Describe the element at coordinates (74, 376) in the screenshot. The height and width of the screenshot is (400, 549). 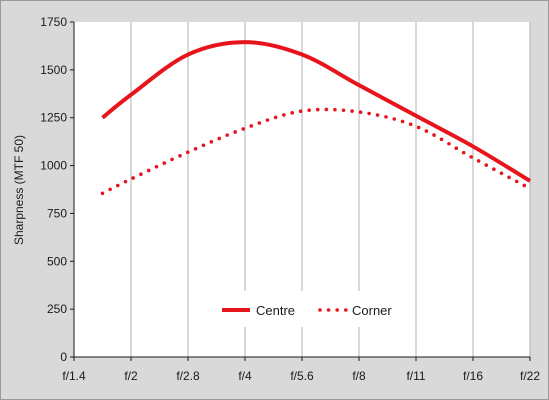
I see `x-tick-label: f/1.4` at that location.